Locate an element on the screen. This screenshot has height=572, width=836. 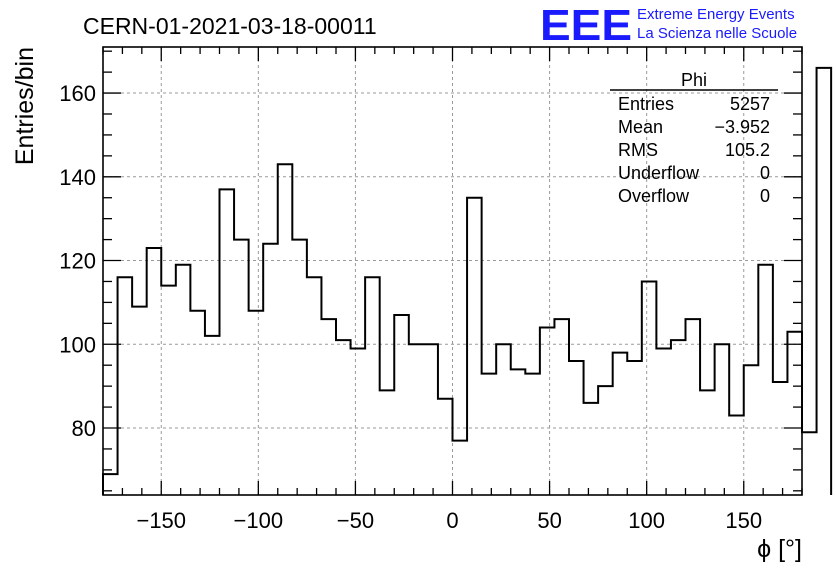
y-tick-label: 120 is located at coordinates (77, 261).